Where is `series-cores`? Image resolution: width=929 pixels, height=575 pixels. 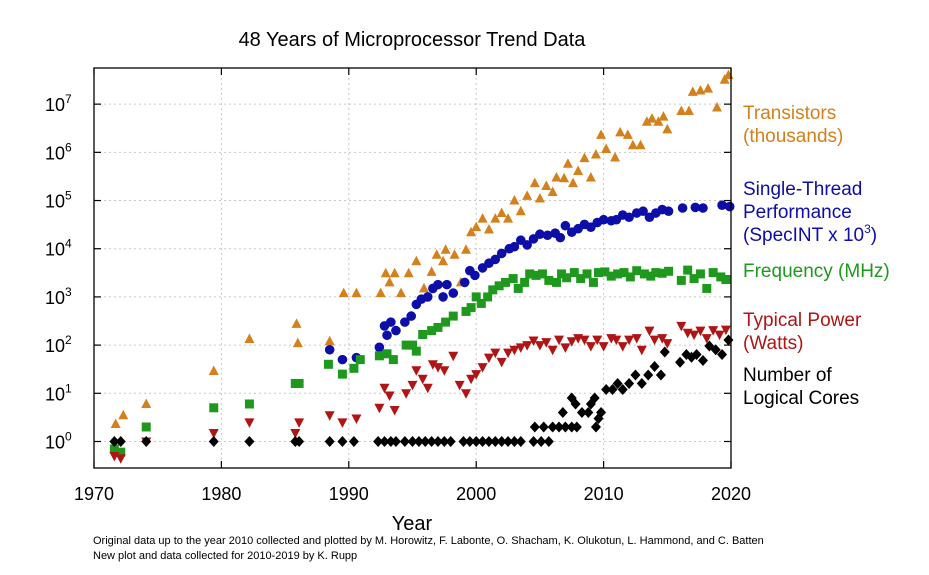 series-cores is located at coordinates (421, 390).